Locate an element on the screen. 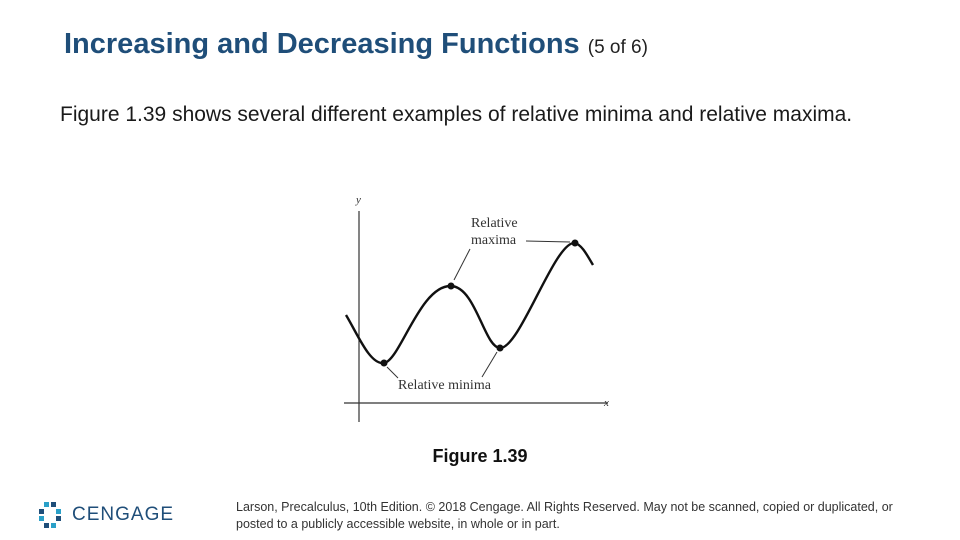 This screenshot has height=540, width=960. minima-label: Relative minima is located at coordinates (445, 385).